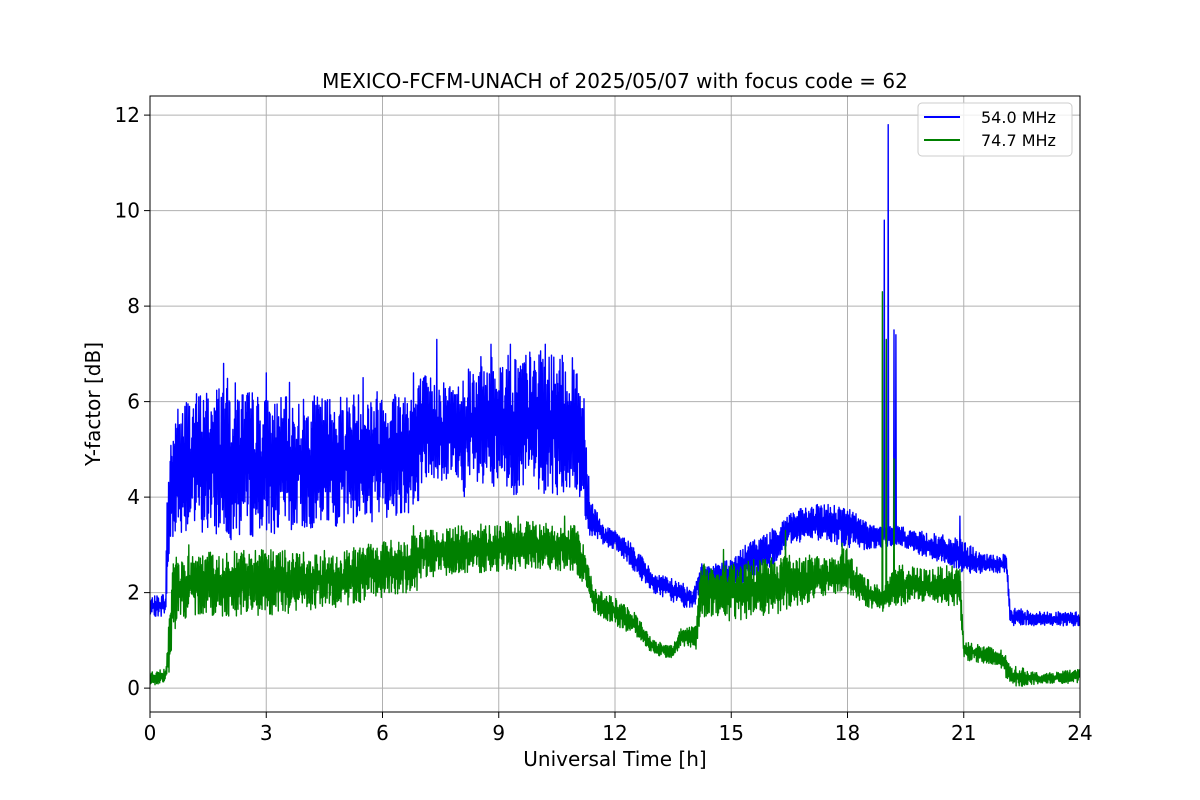  I want to click on x-tick-label: 24, so click(1079, 733).